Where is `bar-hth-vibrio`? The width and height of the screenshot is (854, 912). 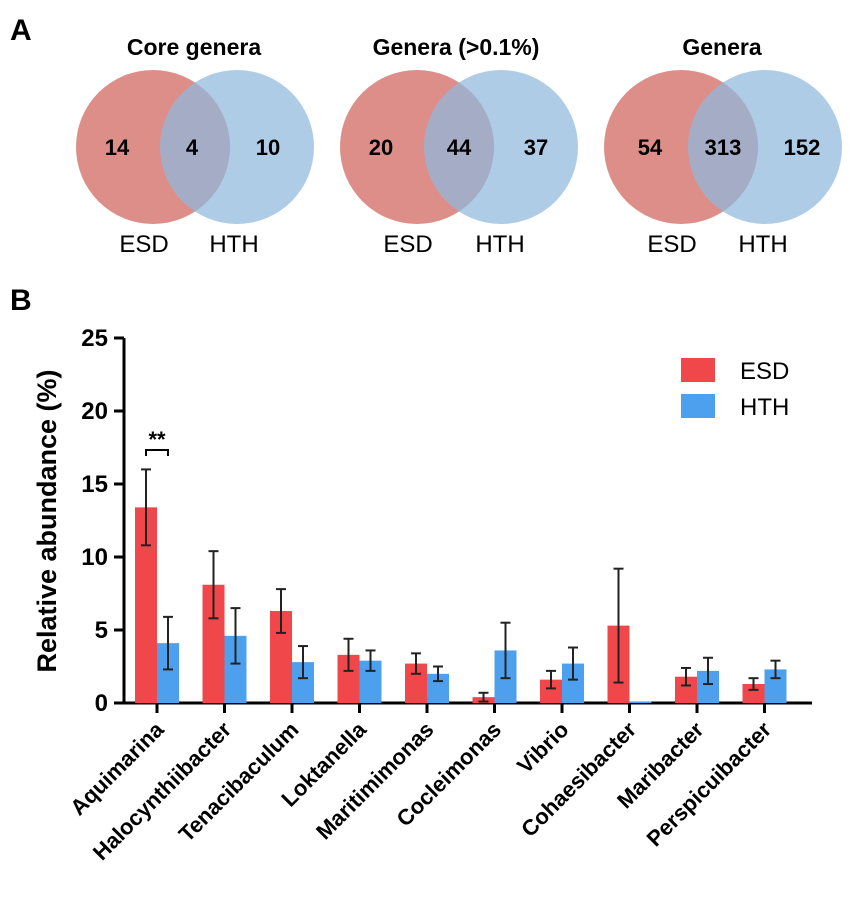 bar-hth-vibrio is located at coordinates (573, 683).